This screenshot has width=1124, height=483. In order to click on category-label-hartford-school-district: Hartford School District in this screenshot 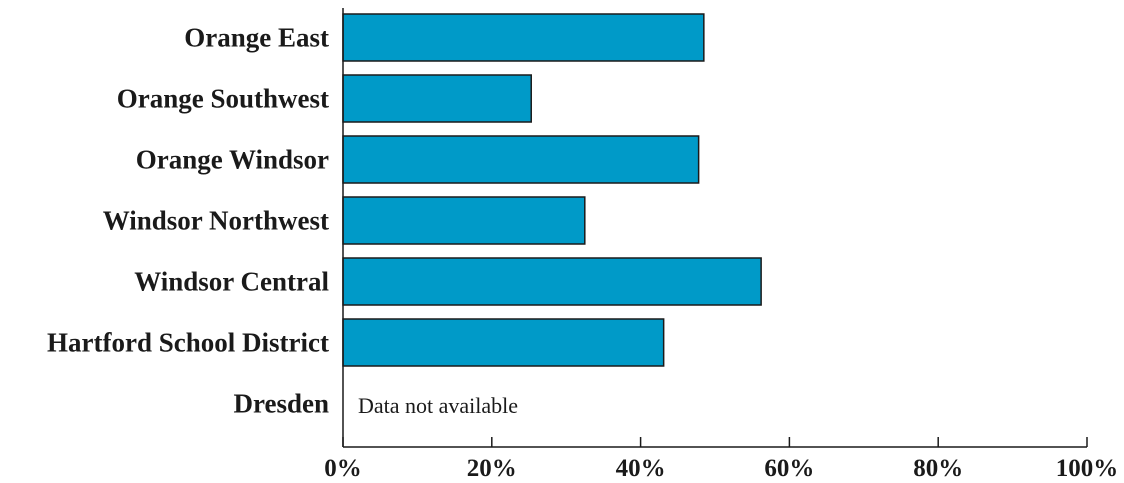, I will do `click(188, 343)`.